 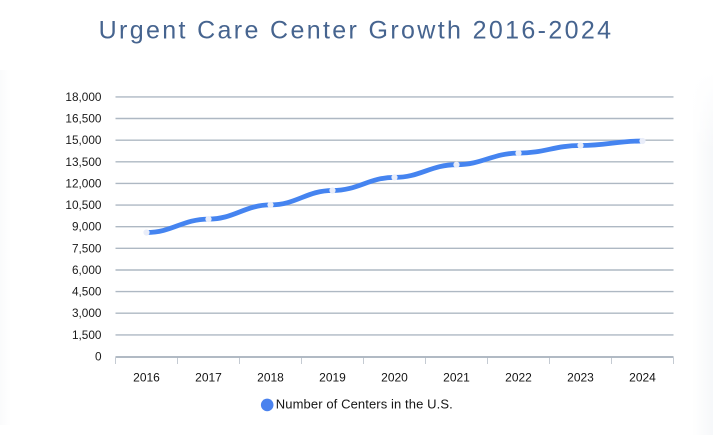 What do you see at coordinates (98, 357) in the screenshot?
I see `svg-text: 0` at bounding box center [98, 357].